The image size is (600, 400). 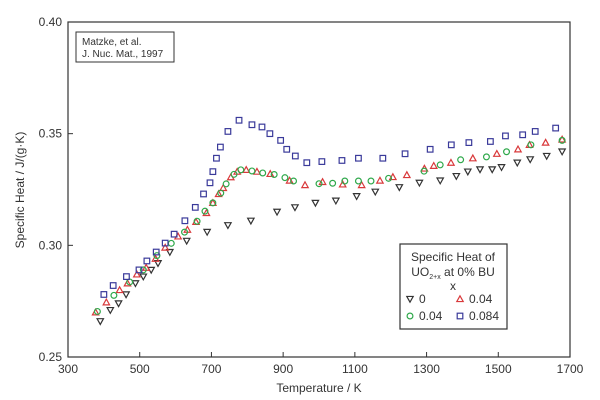 What do you see at coordinates (283, 369) in the screenshot?
I see `x-tick-label: 900` at bounding box center [283, 369].